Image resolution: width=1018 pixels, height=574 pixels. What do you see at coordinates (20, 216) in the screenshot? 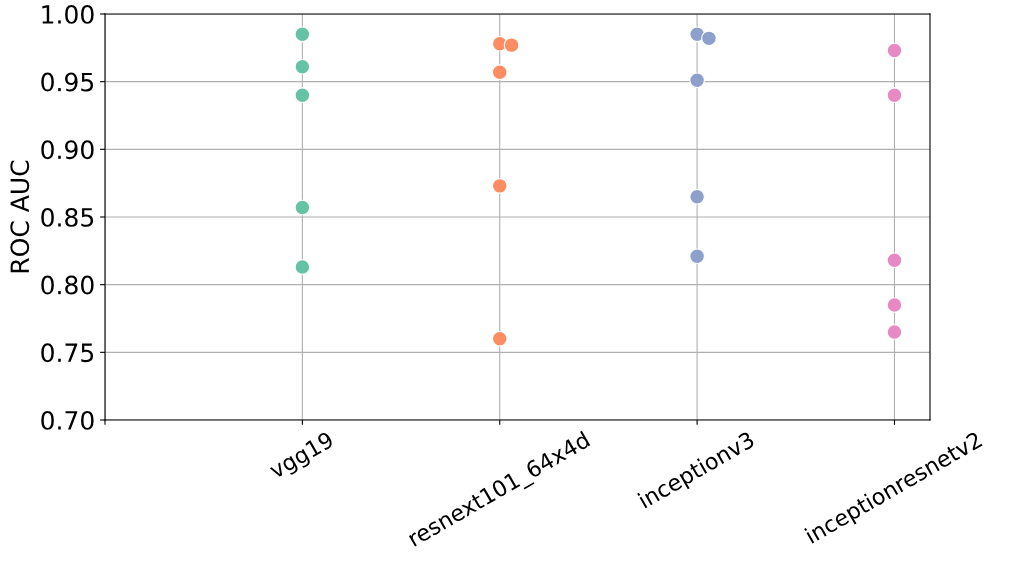
I see `y-axis-title: ROC AUC` at bounding box center [20, 216].